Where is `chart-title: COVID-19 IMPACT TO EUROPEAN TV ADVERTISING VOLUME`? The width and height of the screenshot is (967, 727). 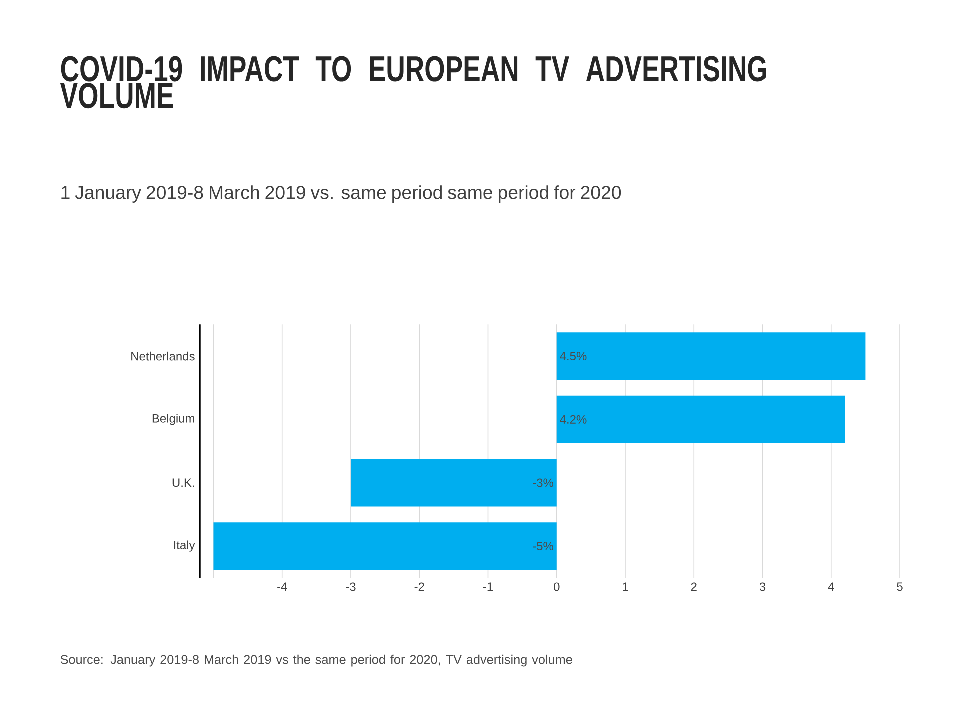 chart-title: COVID-19 IMPACT TO EUROPEAN TV ADVERTISING VOLUME is located at coordinates (413, 82).